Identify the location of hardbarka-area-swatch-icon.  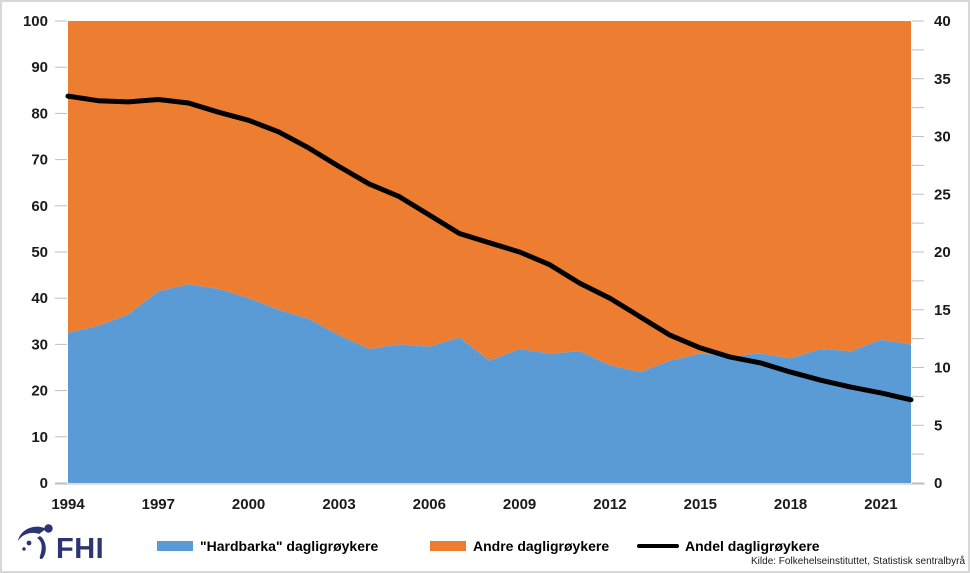
(175, 546).